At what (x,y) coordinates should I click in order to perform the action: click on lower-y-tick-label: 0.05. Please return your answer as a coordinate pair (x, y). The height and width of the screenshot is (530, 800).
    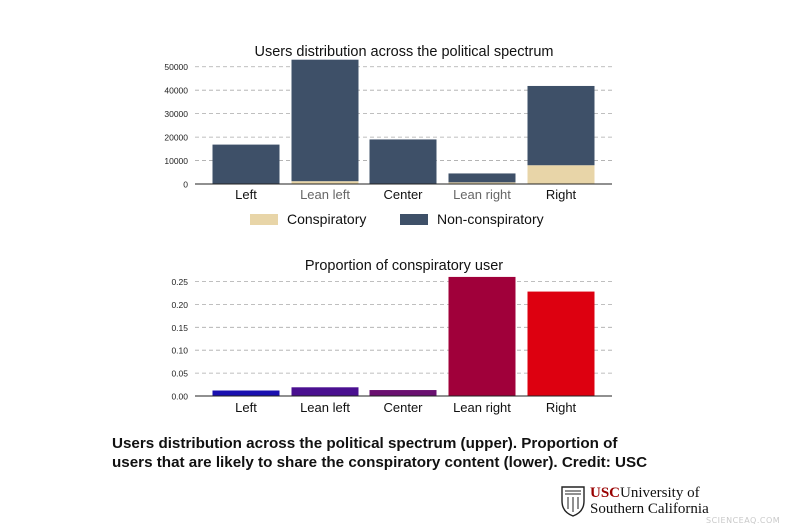
    Looking at the image, I should click on (179, 374).